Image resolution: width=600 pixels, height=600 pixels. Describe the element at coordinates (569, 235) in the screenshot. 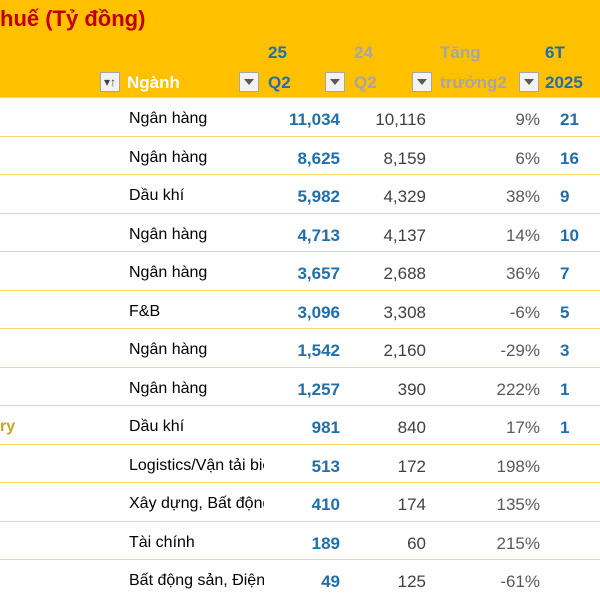

I see `cell-h1-2025: 10` at that location.